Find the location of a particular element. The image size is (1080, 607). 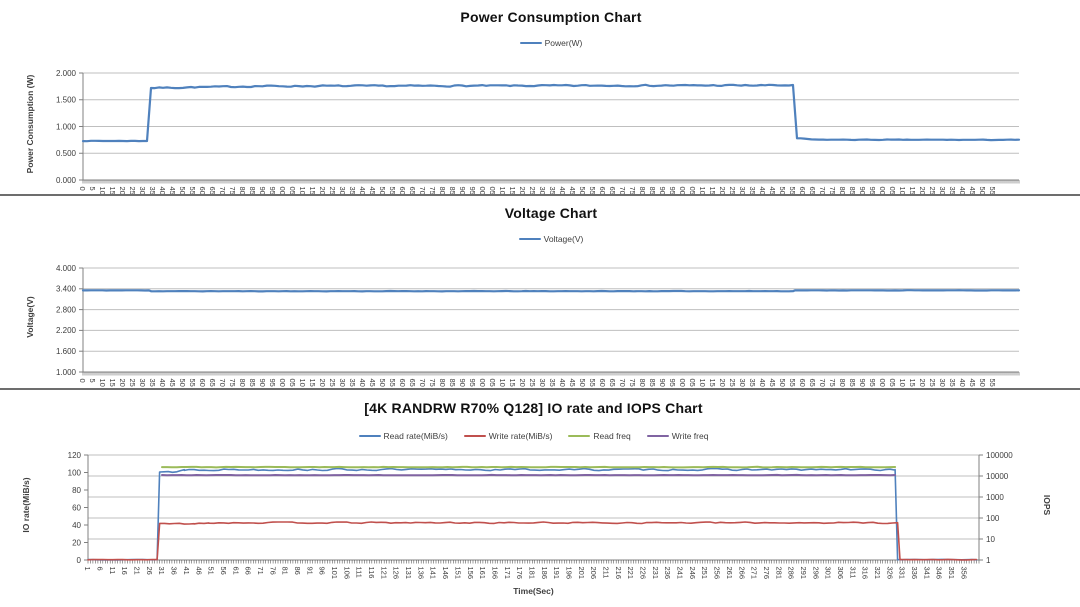

svg-text: 10 is located at coordinates (102, 191).